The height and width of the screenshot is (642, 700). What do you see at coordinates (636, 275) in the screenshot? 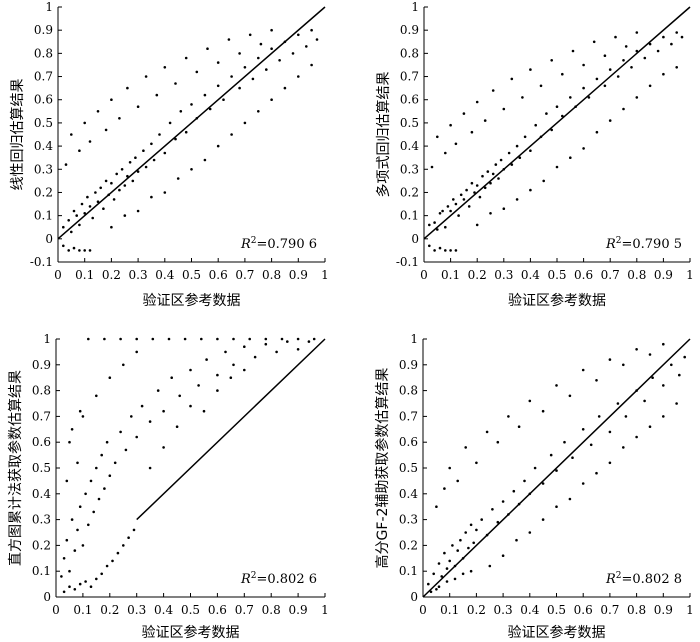
I see `x-tick-label: 0.8` at bounding box center [636, 275].